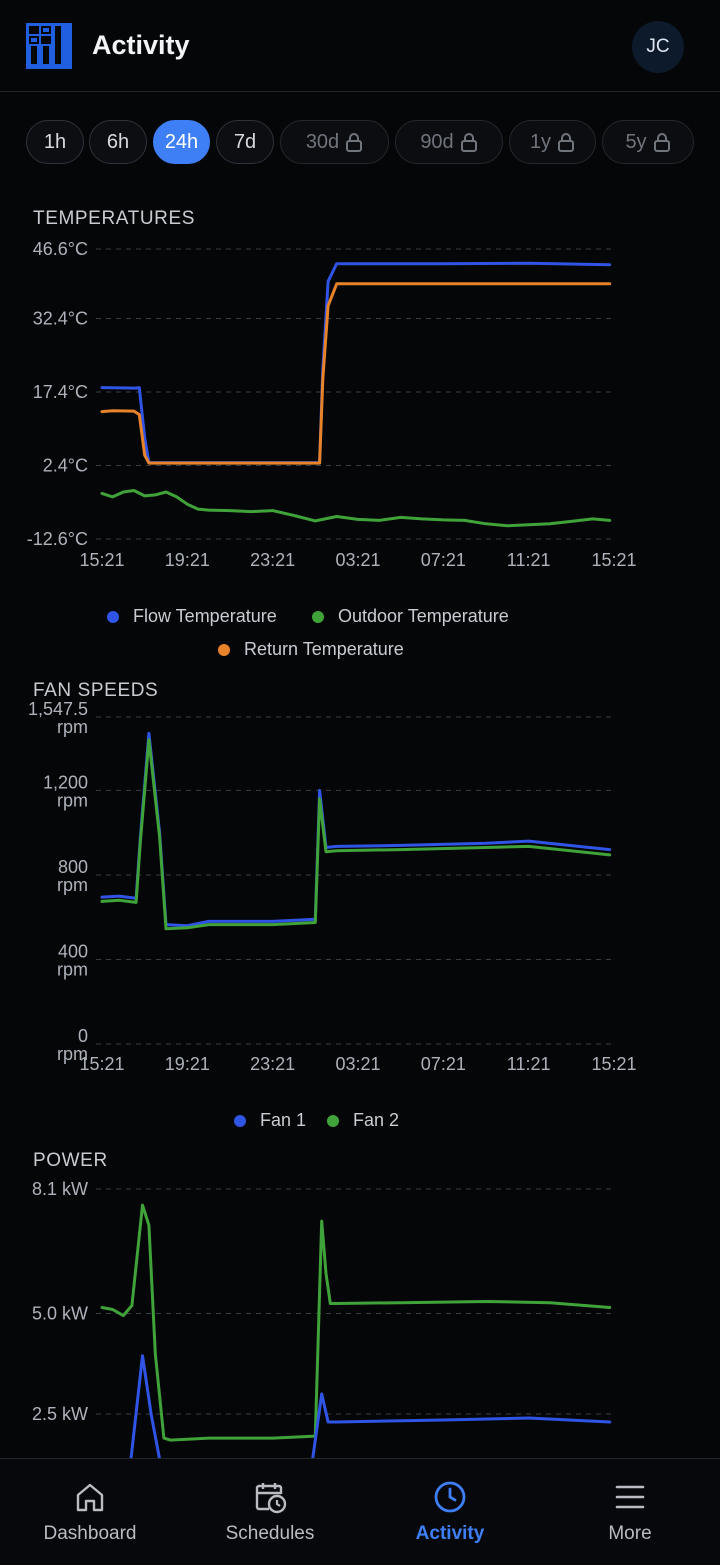  I want to click on range-label: 7d, so click(245, 141).